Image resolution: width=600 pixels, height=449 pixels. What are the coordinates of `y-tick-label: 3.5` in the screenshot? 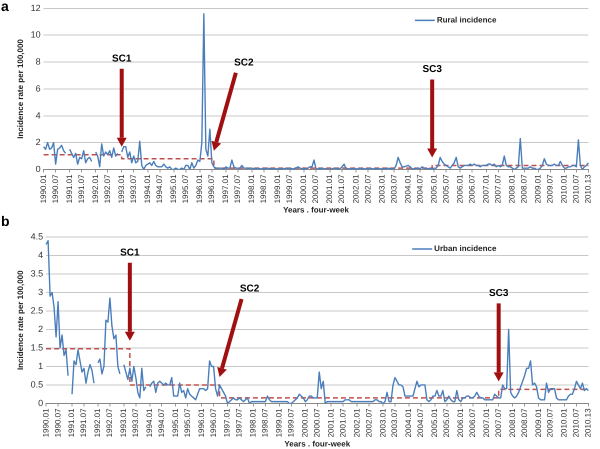 It's located at (37, 273).